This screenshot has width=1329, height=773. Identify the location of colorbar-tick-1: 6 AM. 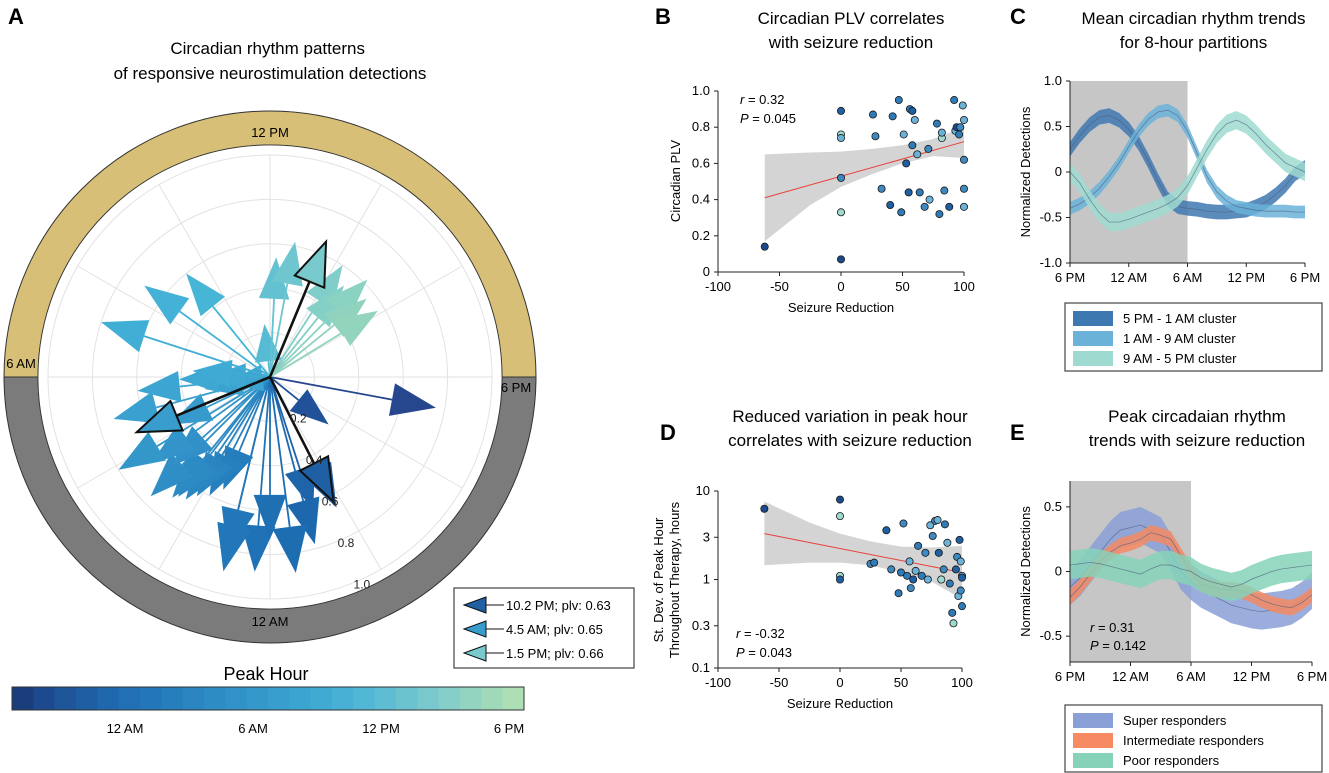
(253, 728).